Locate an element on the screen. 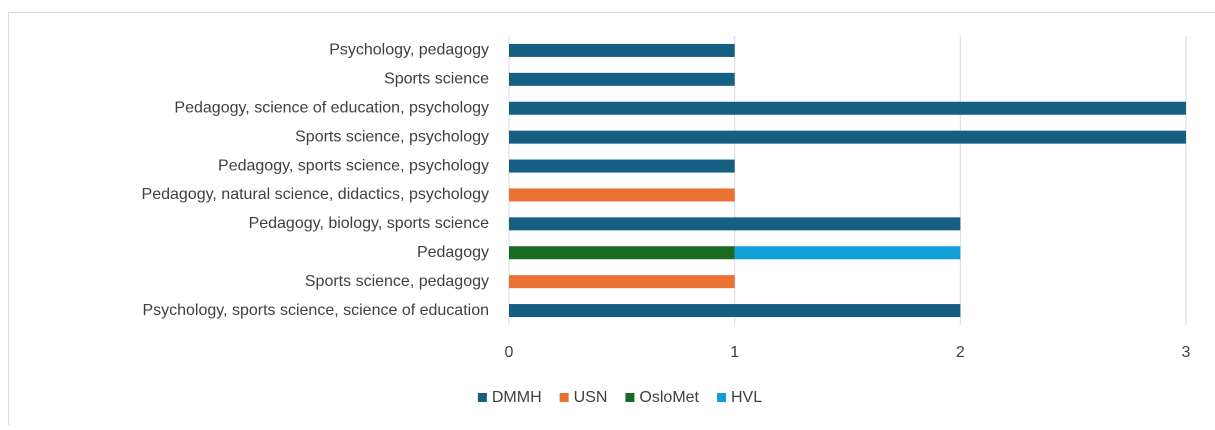 This screenshot has width=1215, height=430. y-tick-label: Pedagogy, sports science, psychology is located at coordinates (353, 165).